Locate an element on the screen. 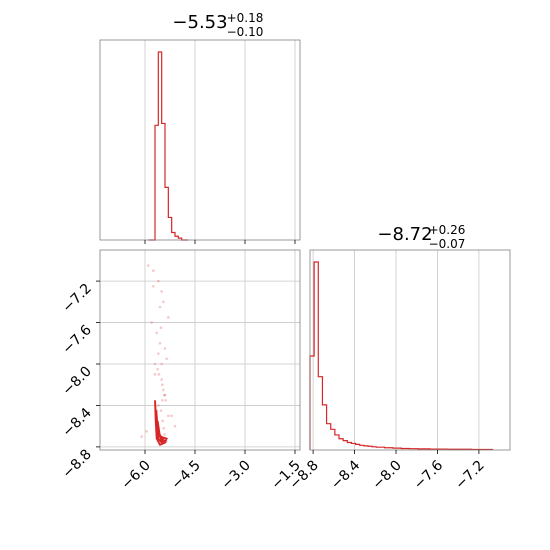 This screenshot has width=550, height=550. joint-contours is located at coordinates (161, 423).